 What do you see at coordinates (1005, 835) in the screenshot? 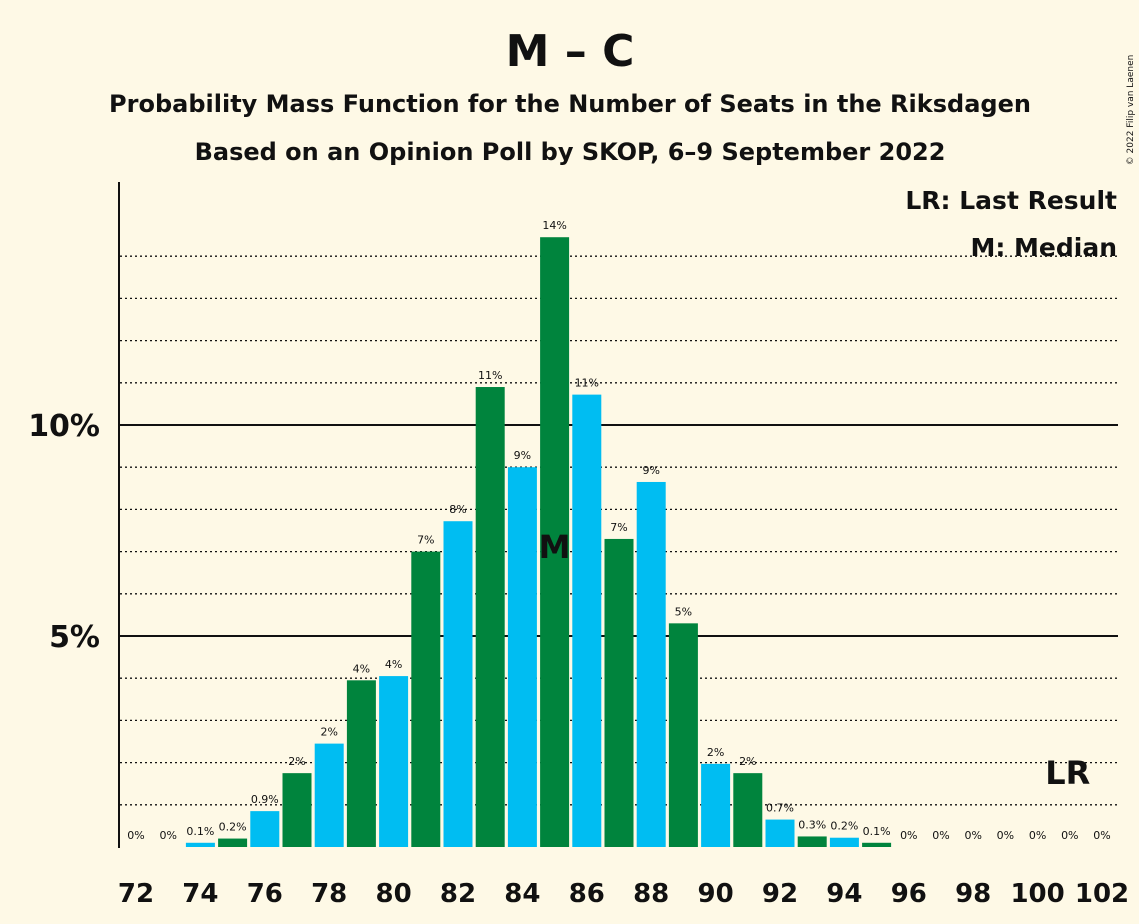
I see `bar-label-seat-99: 0%` at bounding box center [1005, 835].